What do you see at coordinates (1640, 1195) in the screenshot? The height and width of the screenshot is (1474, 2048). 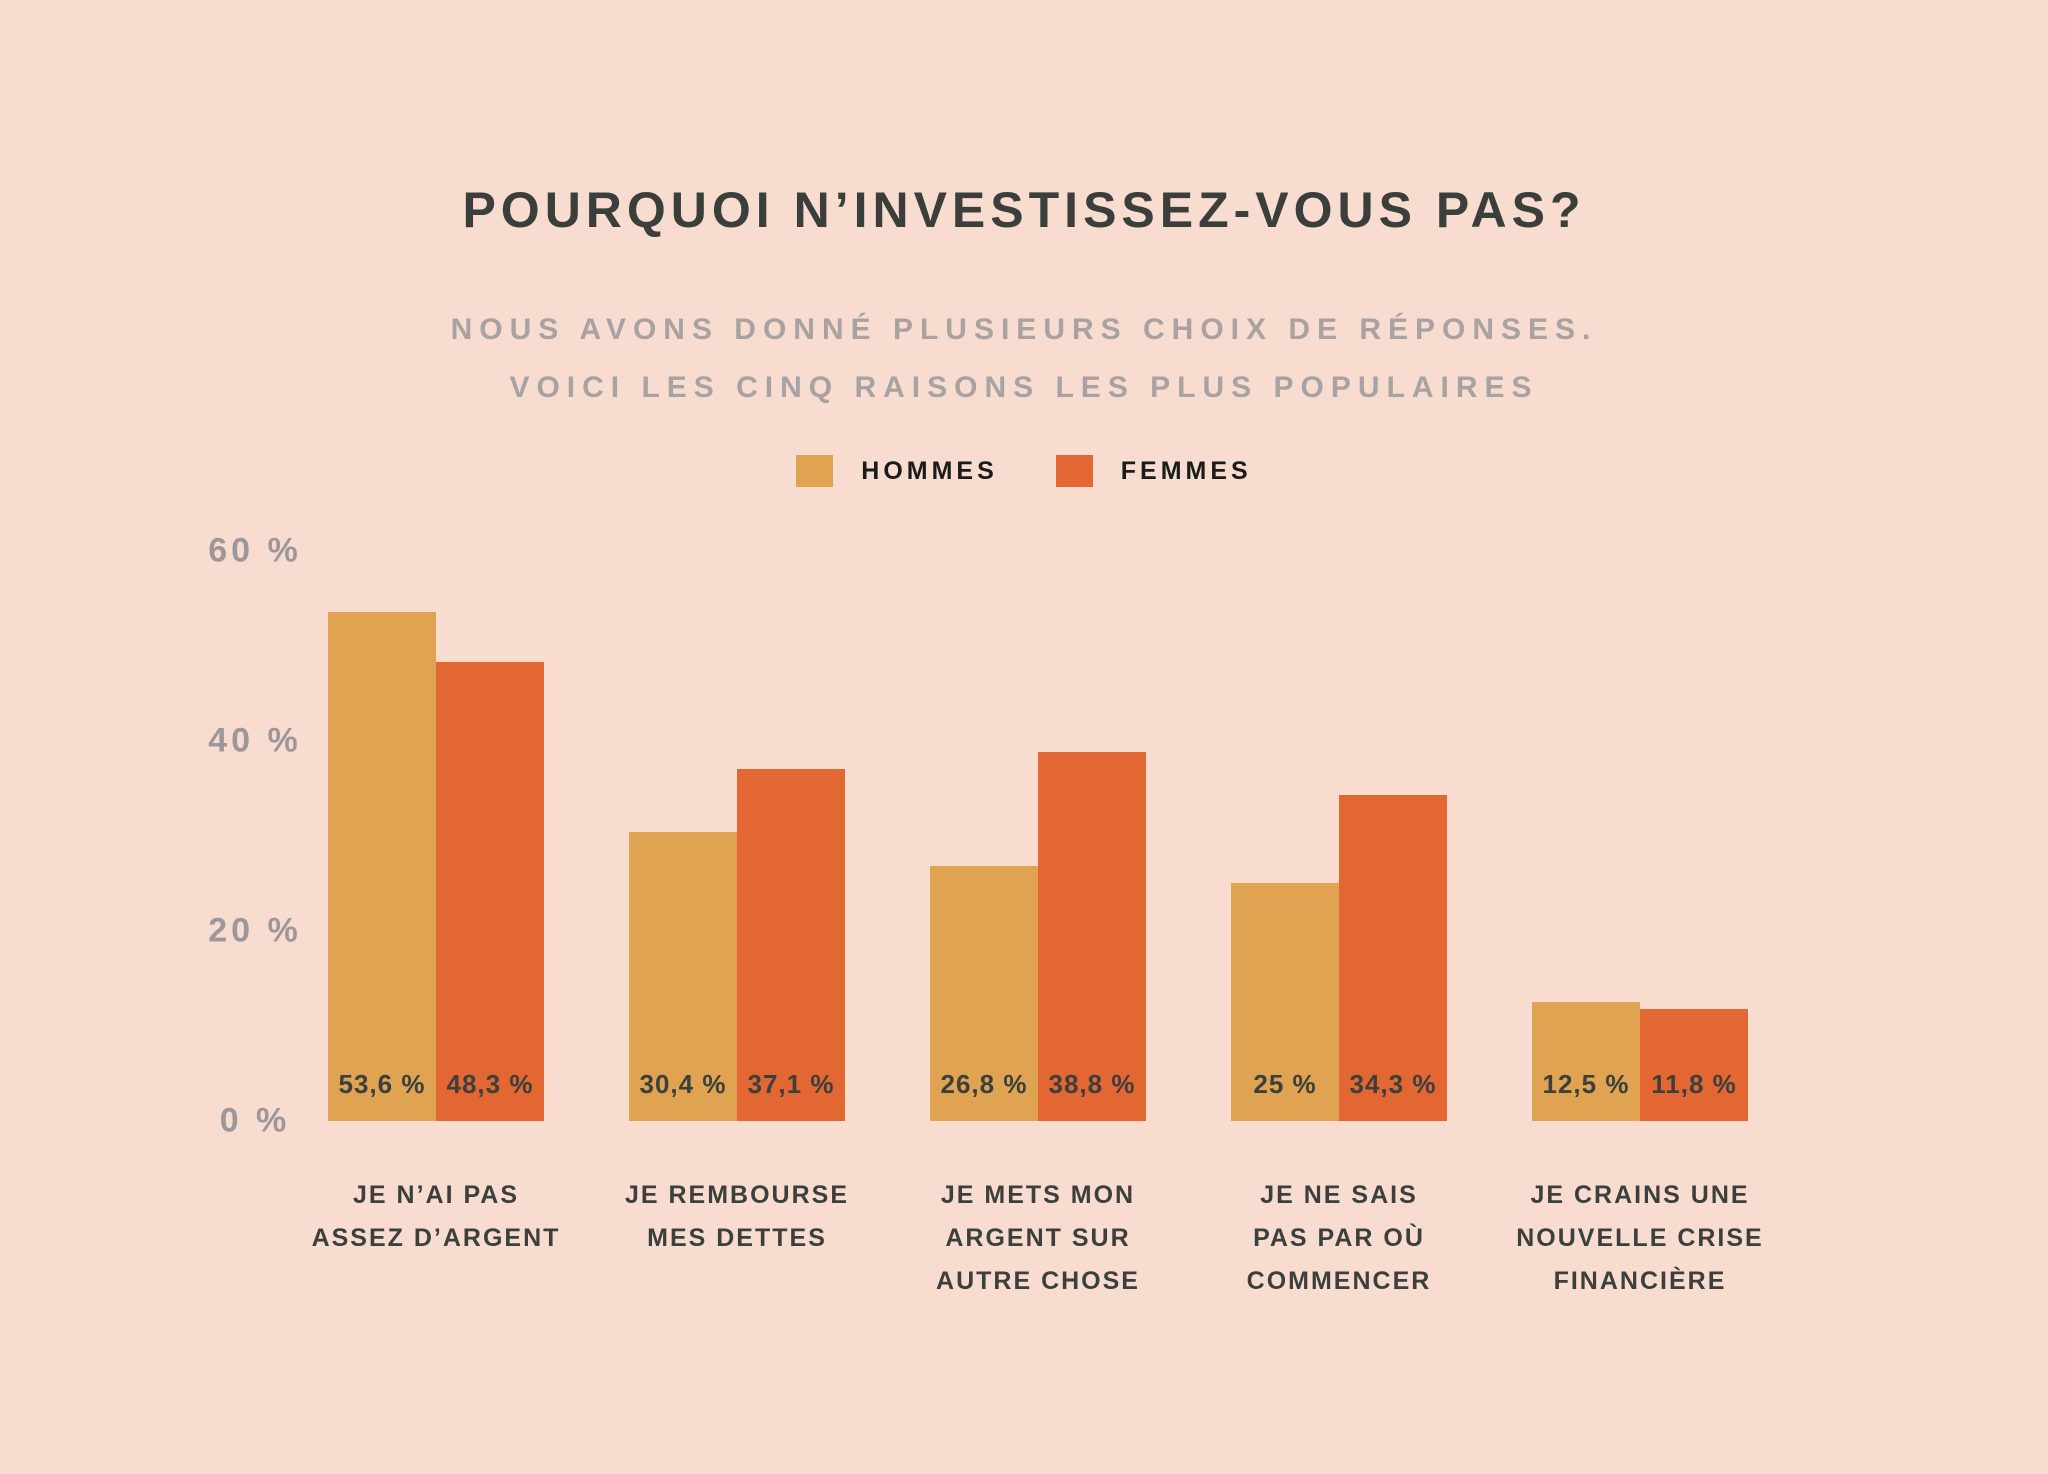 I see `category-label-line: JE CRAINS UNE` at bounding box center [1640, 1195].